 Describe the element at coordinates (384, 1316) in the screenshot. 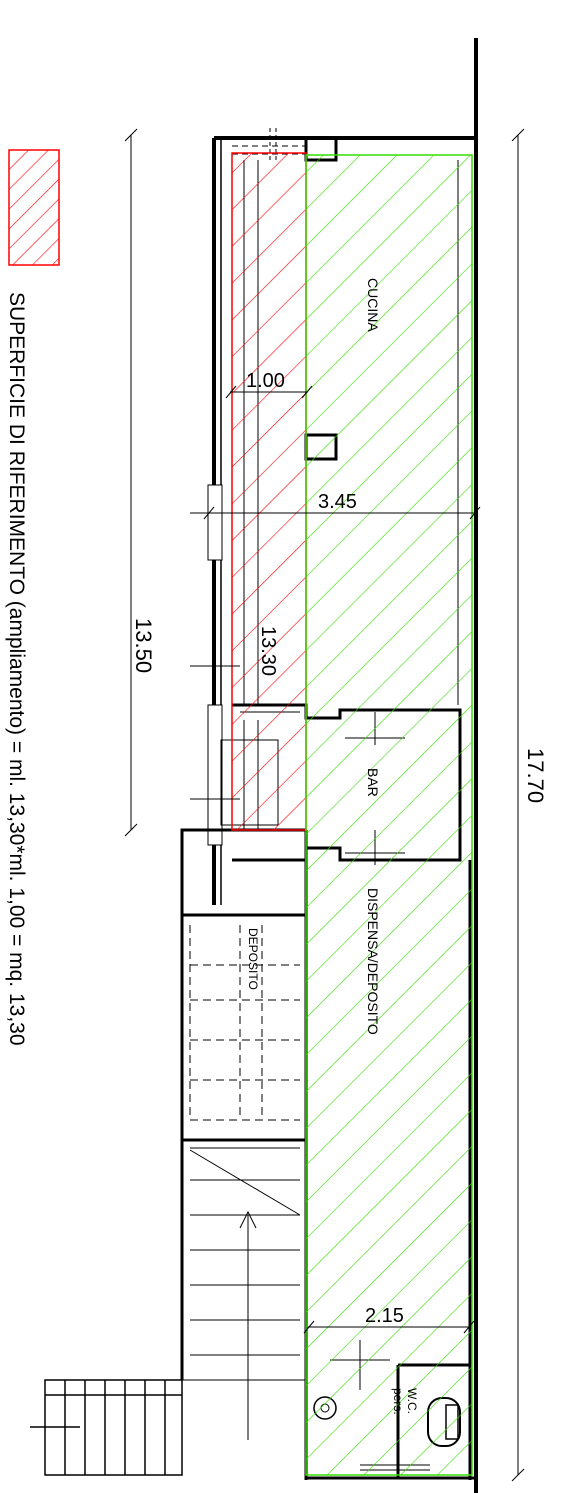

I see `dimension-service-depth: 2.15` at that location.